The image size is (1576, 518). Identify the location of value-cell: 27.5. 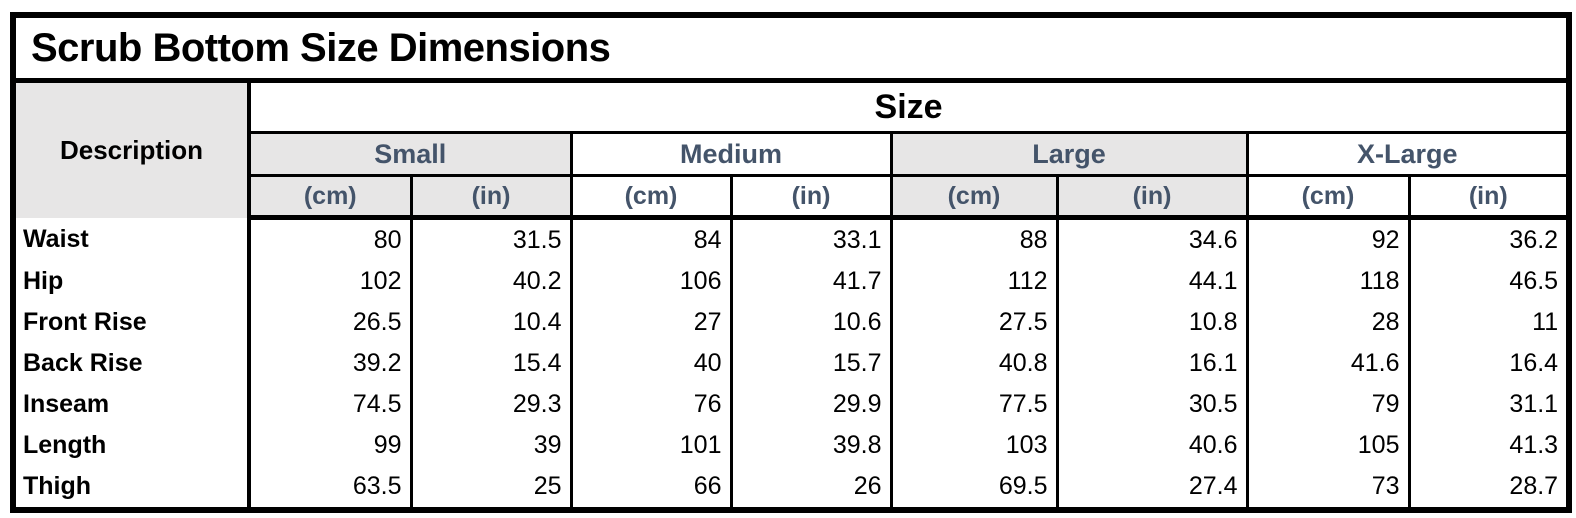
(973, 322).